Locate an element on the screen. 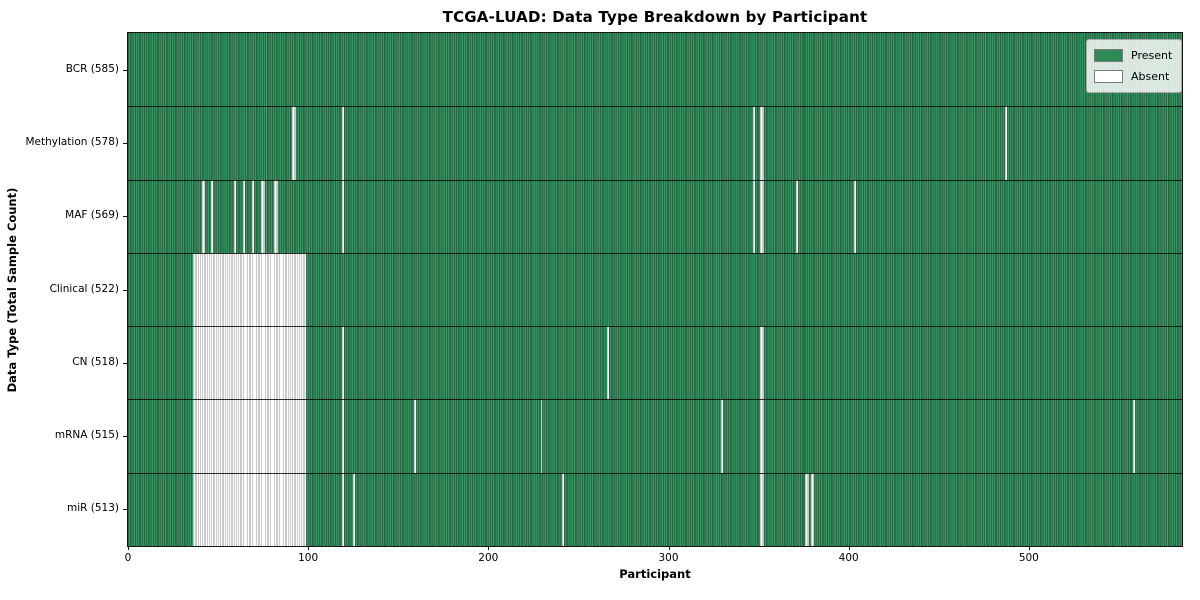 Image resolution: width=1200 pixels, height=600 pixels. x-tick-label: 200 is located at coordinates (488, 558).